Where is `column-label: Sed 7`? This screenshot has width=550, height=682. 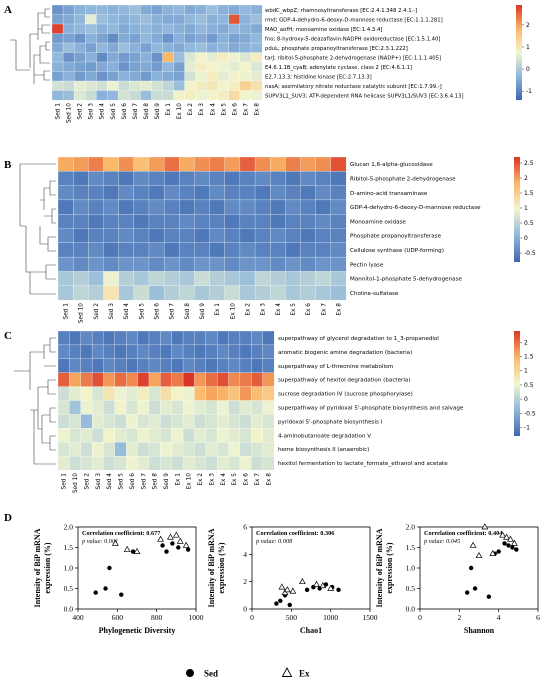
column-label: Sed 7 is located at coordinates (144, 481).